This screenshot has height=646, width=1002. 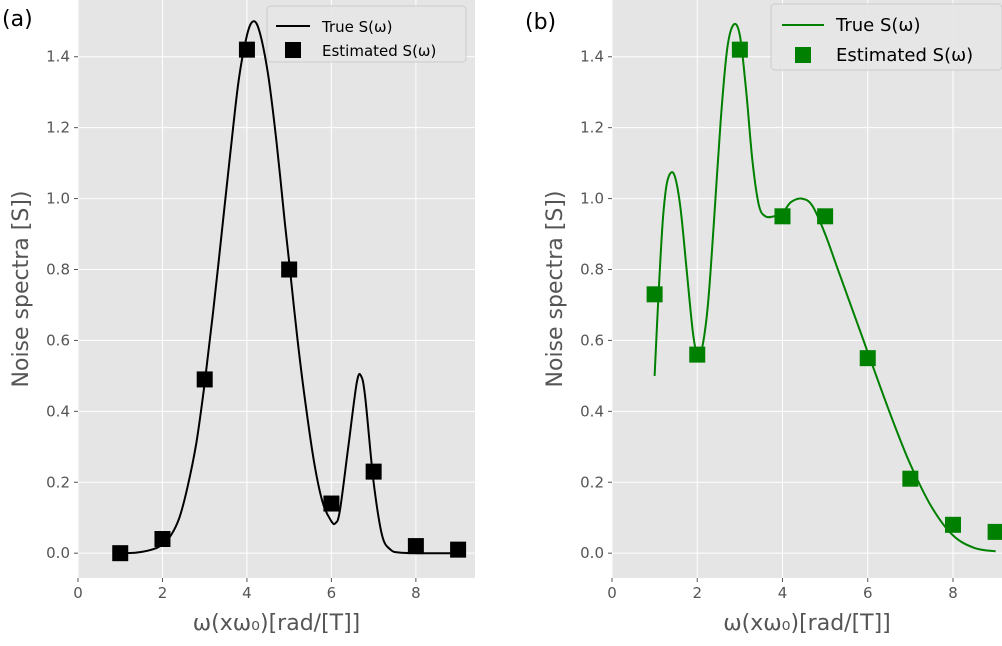 What do you see at coordinates (293, 50) in the screenshot?
I see `panel-a-legend-marker-swatch` at bounding box center [293, 50].